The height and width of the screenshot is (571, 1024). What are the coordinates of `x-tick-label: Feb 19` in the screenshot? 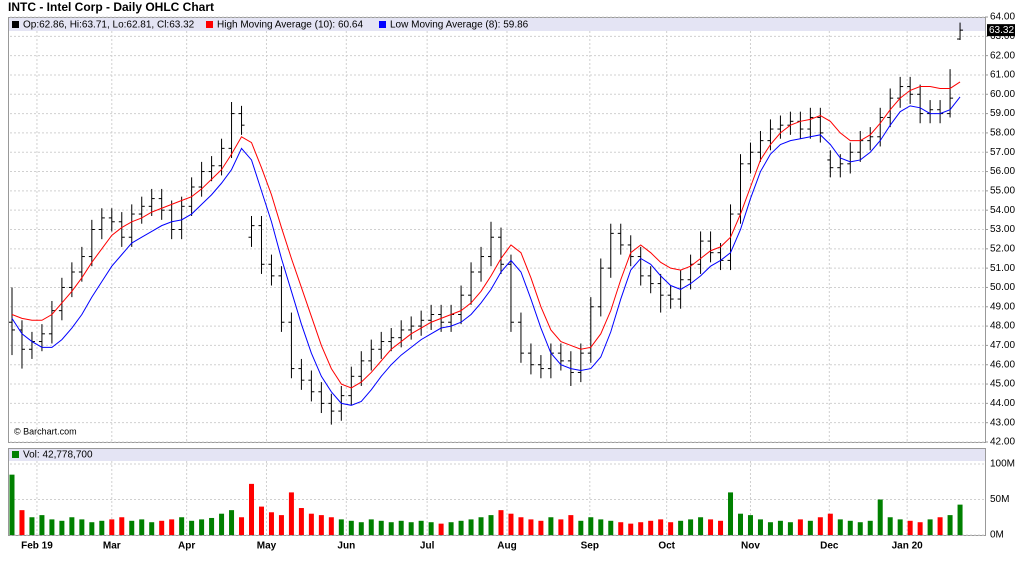 It's located at (37, 546).